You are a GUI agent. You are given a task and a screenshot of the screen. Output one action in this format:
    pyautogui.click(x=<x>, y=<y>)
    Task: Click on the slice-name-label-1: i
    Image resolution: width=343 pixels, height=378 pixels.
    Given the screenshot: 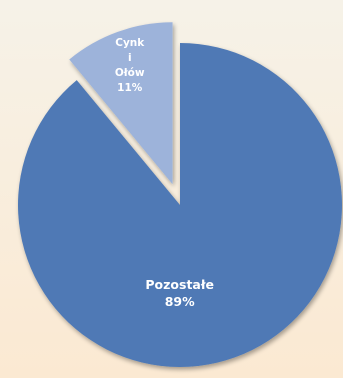 What is the action you would take?
    pyautogui.click(x=130, y=58)
    